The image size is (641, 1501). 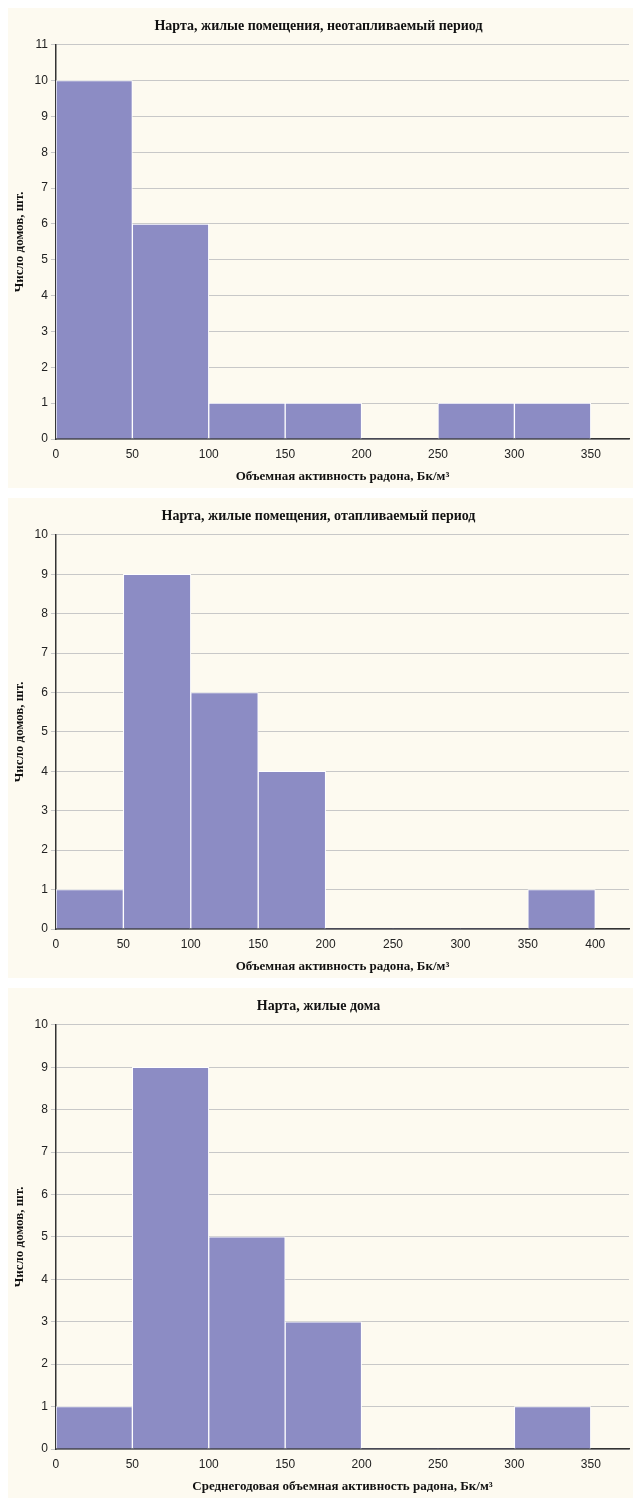 I want to click on chart-title: Нарта, жилые дома, so click(x=318, y=1006).